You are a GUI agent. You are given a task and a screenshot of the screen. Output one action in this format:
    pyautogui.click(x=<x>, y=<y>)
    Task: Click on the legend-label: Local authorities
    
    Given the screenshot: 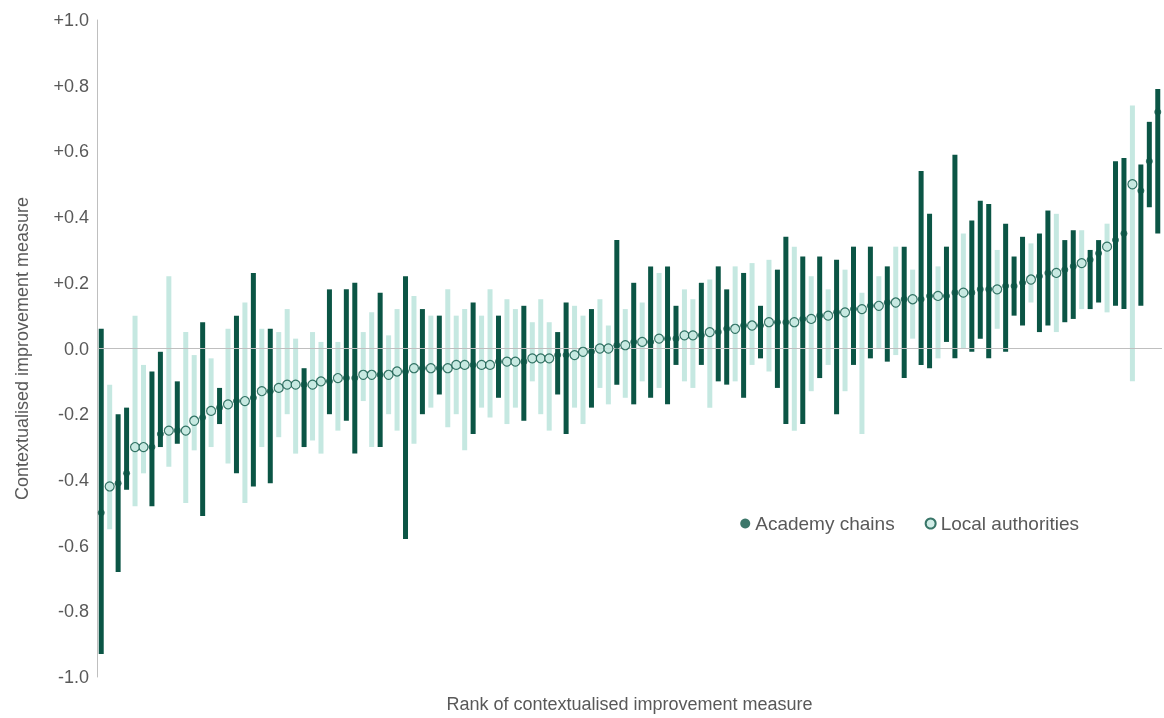 What is the action you would take?
    pyautogui.click(x=1010, y=523)
    